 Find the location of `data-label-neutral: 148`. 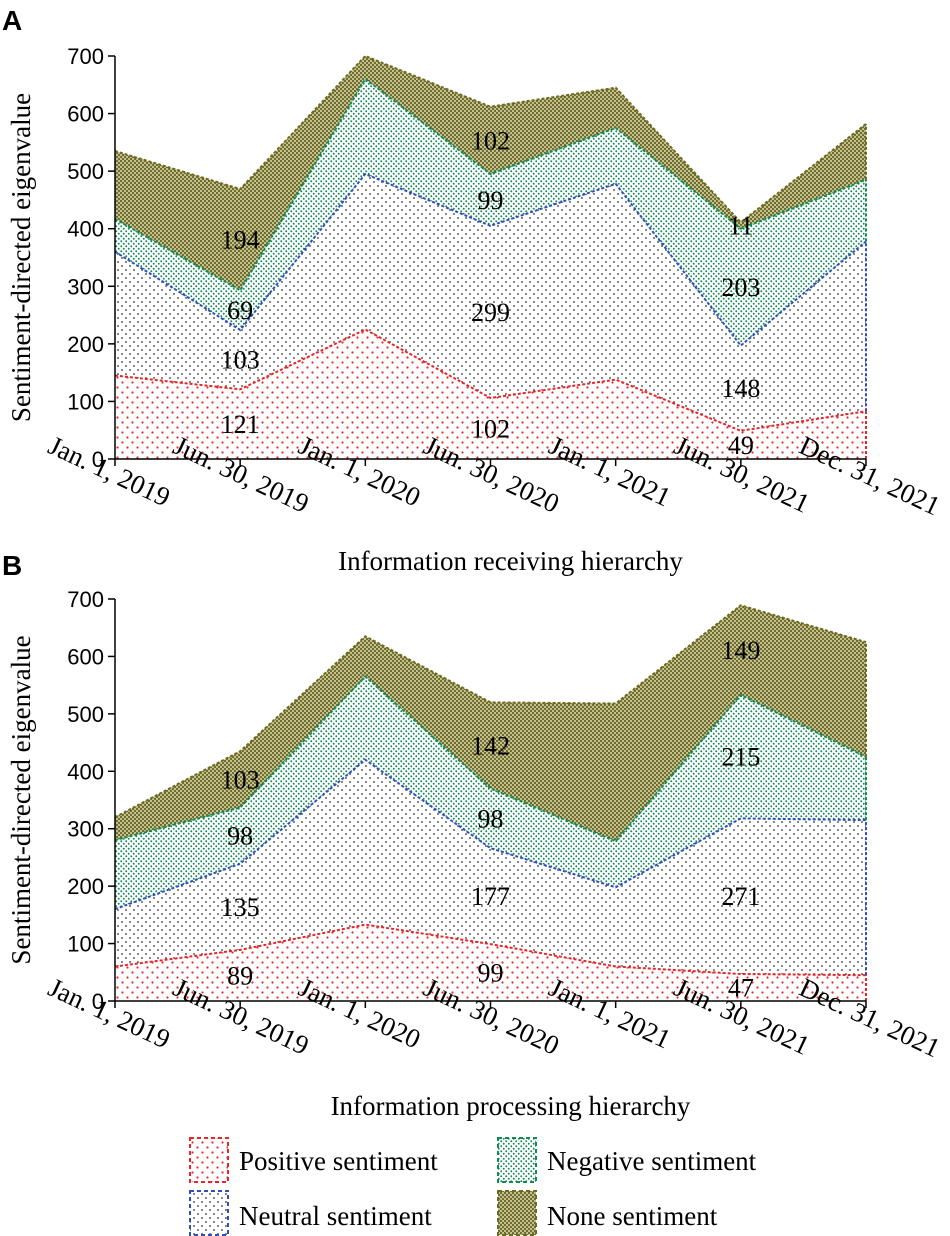

data-label-neutral: 148 is located at coordinates (740, 388).